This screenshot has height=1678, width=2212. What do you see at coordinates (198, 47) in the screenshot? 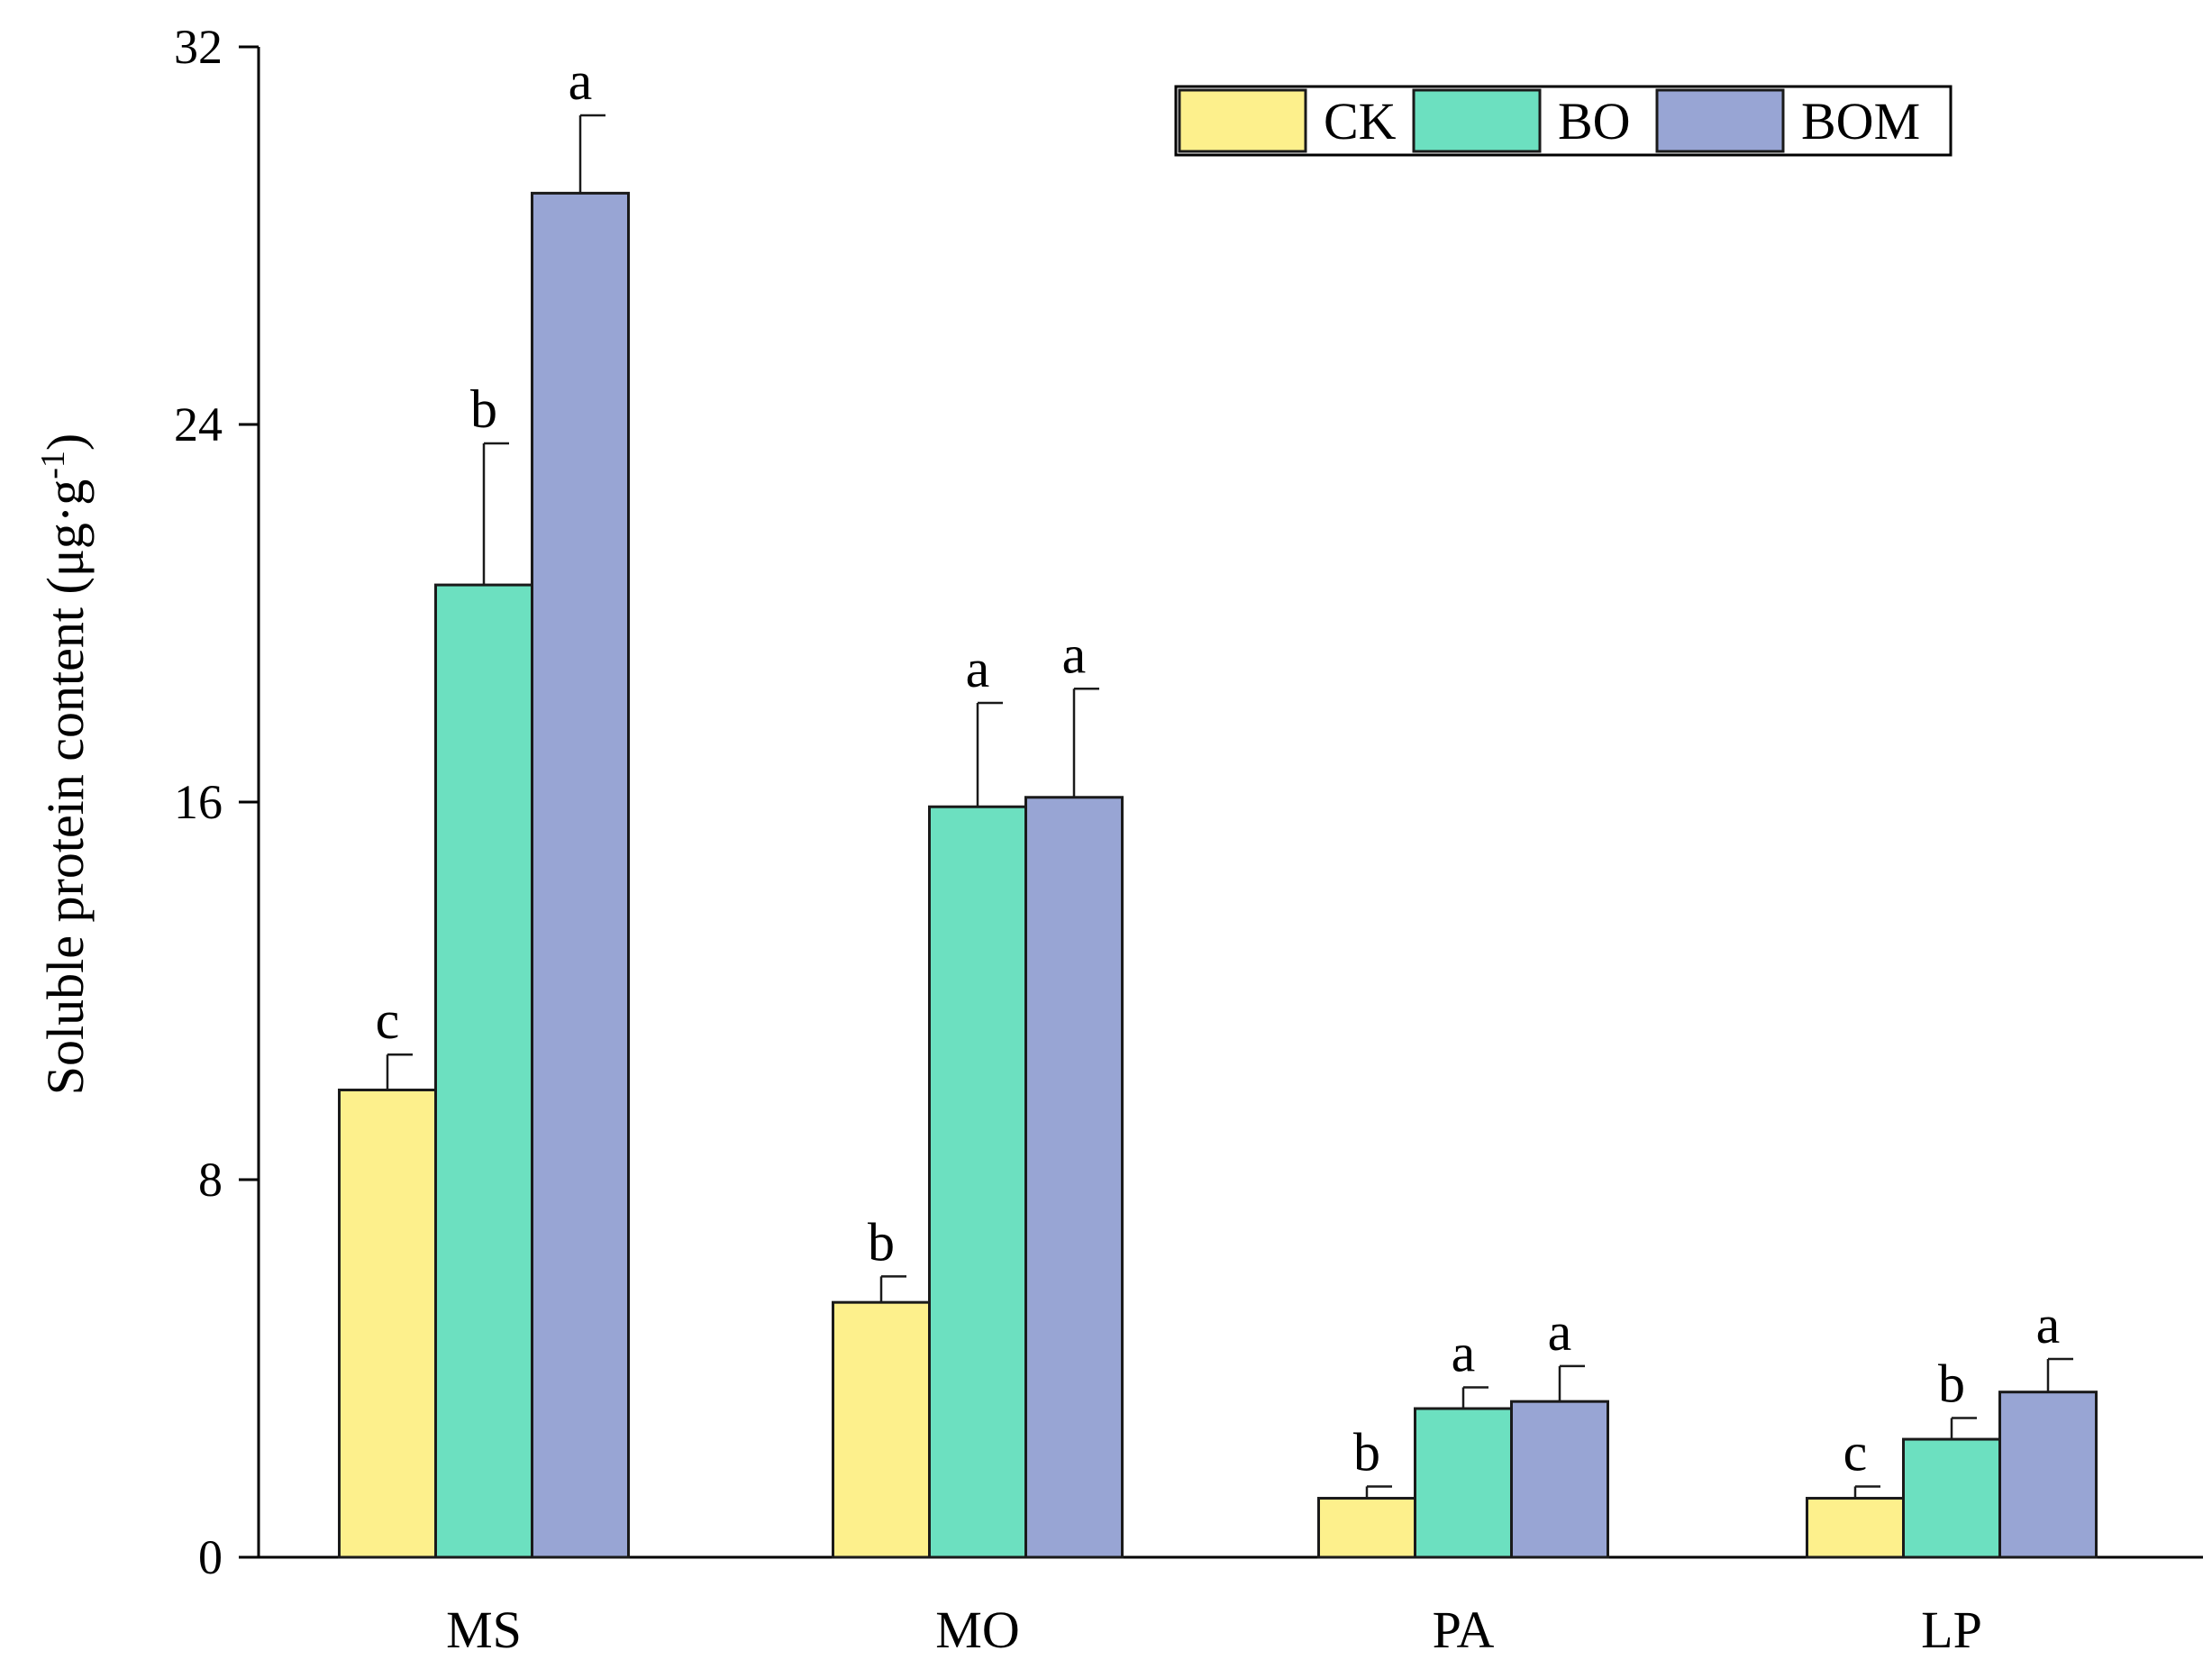
I see `y-tick-label: 32` at bounding box center [198, 47].